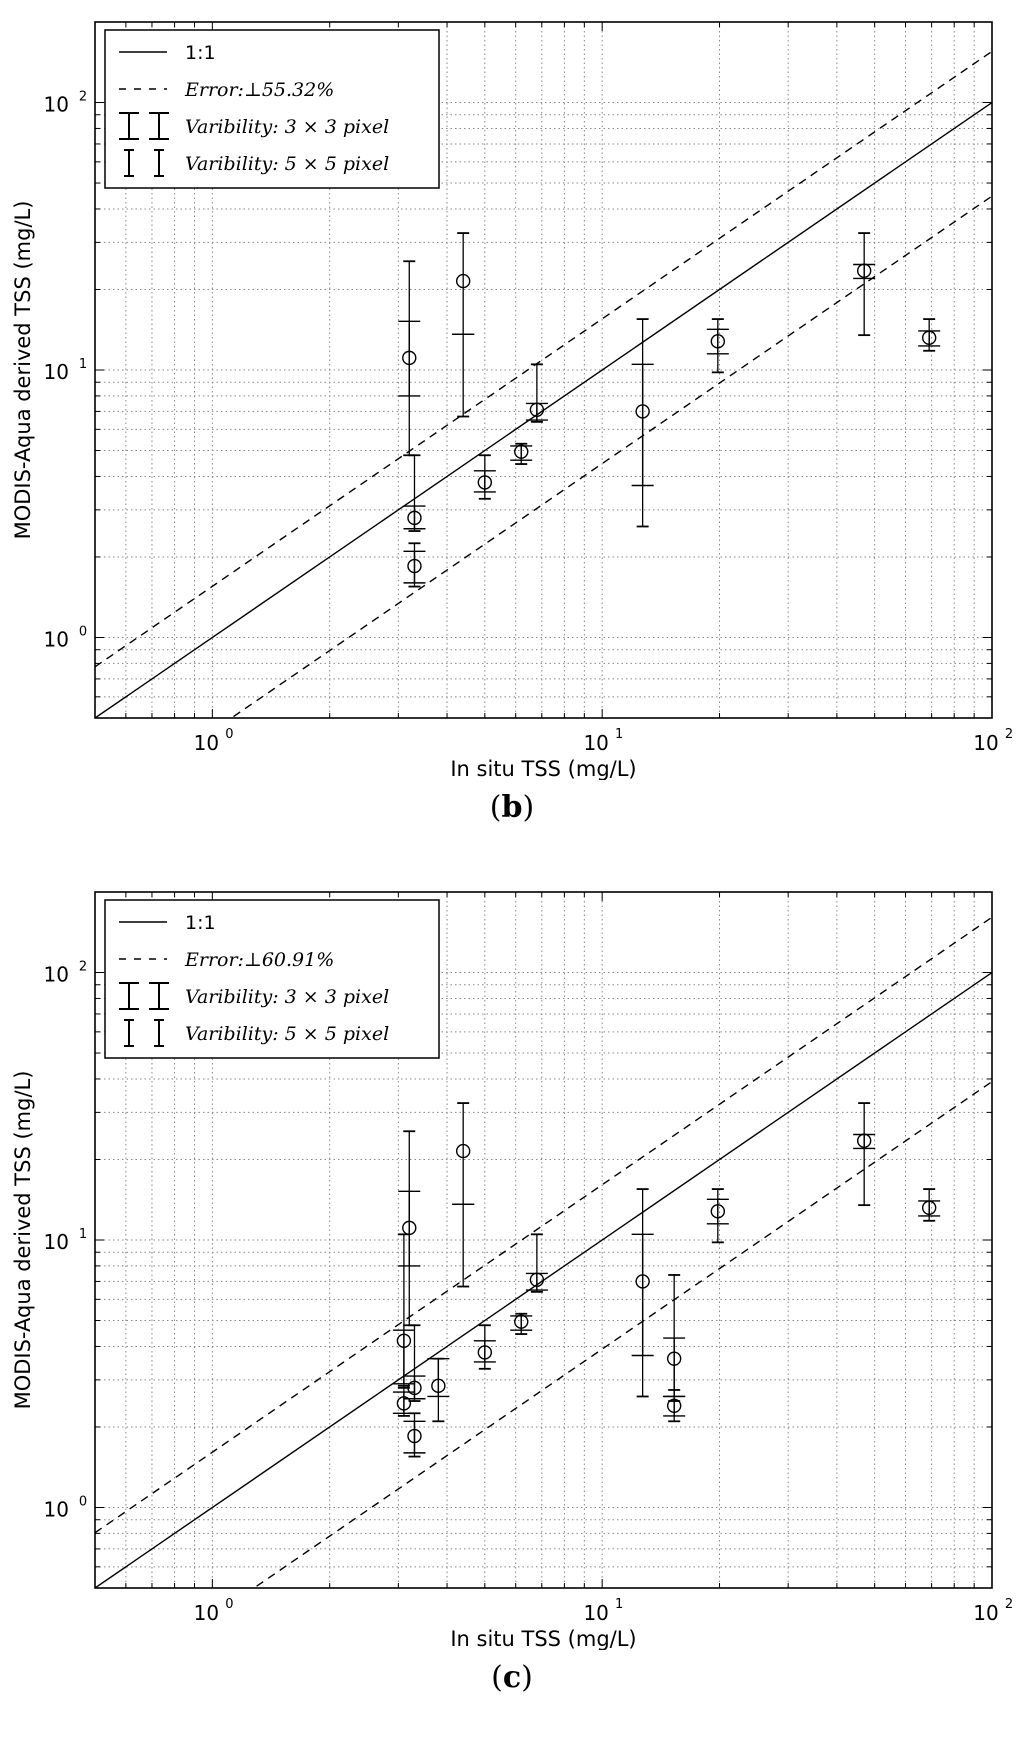 This screenshot has width=1024, height=1740. What do you see at coordinates (527, 1677) in the screenshot?
I see `caption-c-close: )` at bounding box center [527, 1677].